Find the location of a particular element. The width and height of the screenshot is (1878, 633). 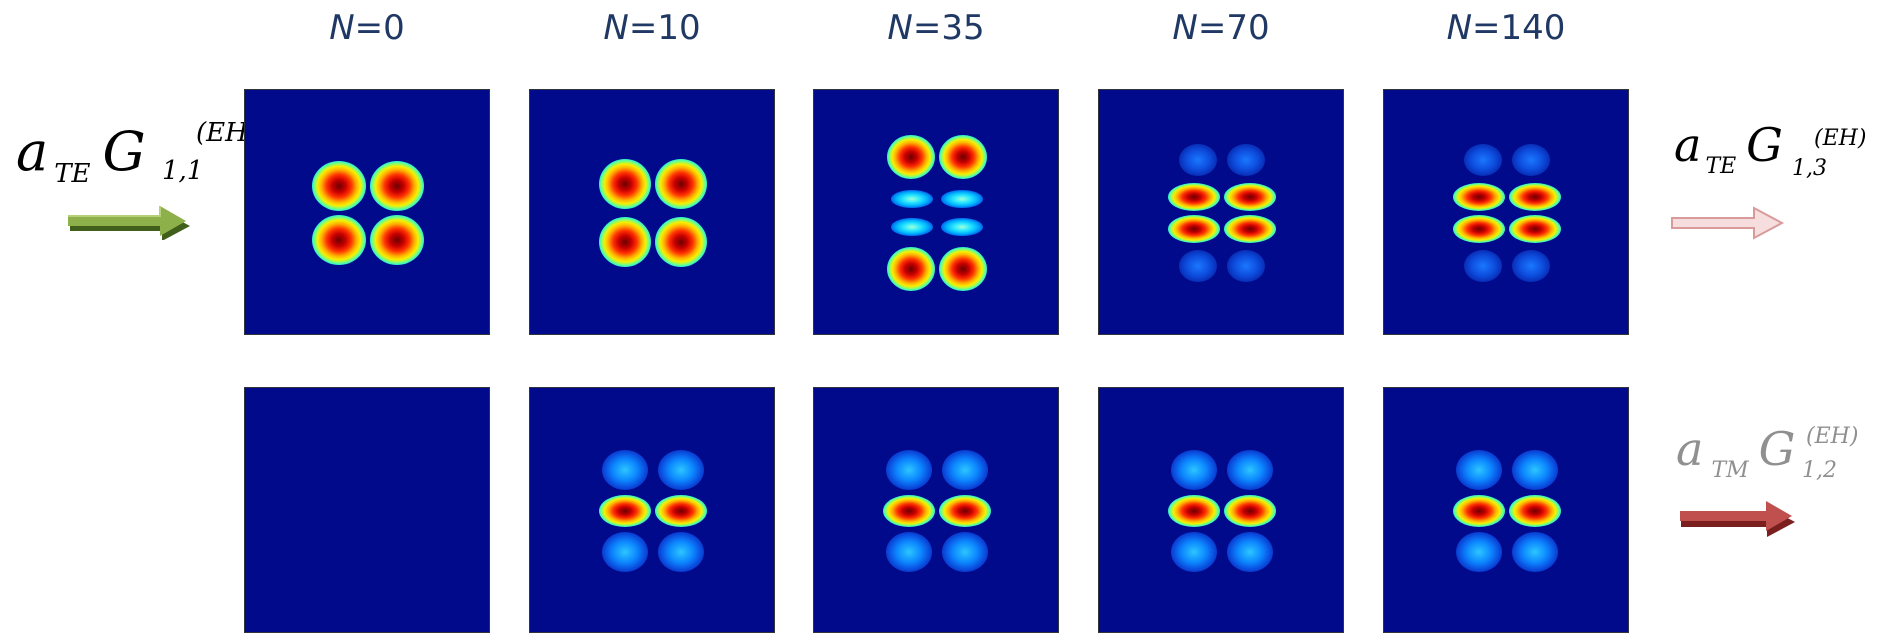

field-panel-top-n70 is located at coordinates (1221, 212).